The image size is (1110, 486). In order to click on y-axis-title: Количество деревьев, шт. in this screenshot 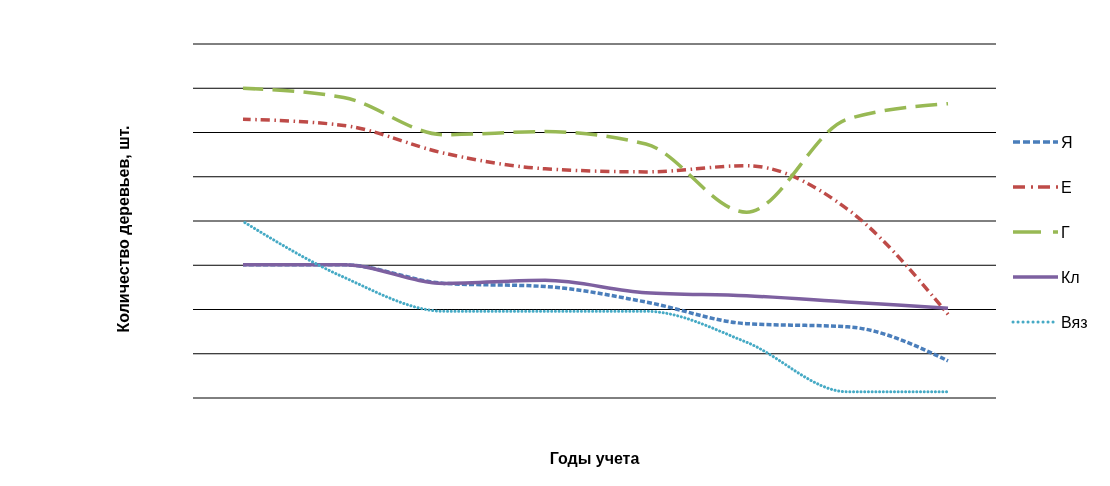, I will do `click(123, 229)`.